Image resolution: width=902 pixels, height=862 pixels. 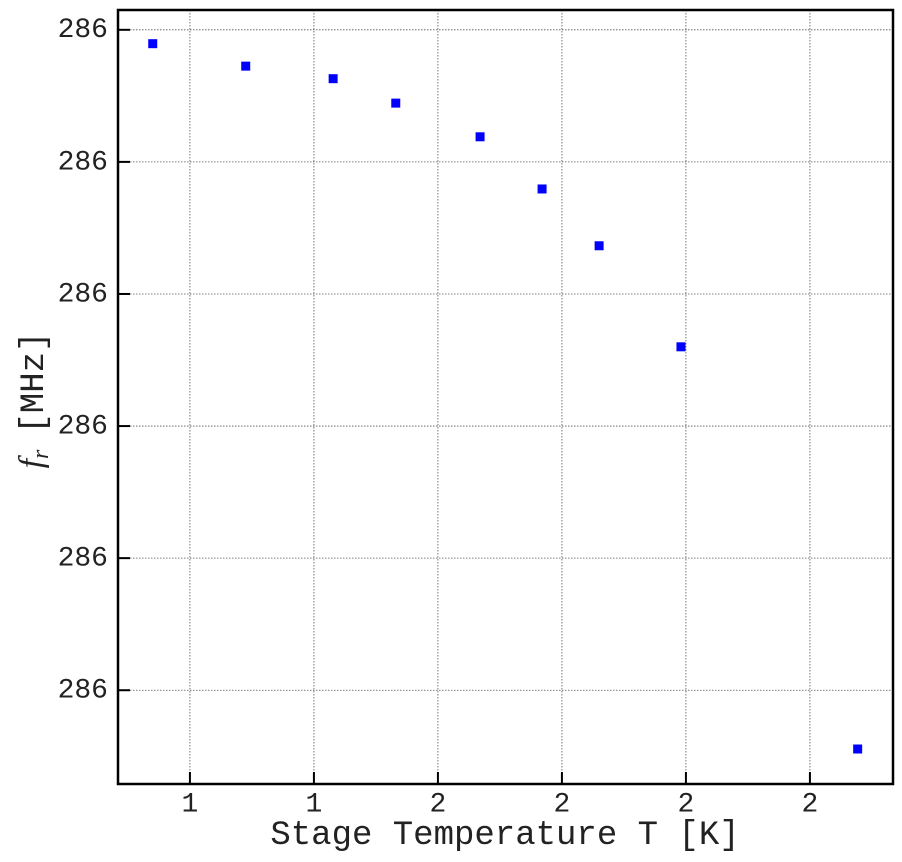 I want to click on y-label-unit: [MHz], so click(x=35, y=383).